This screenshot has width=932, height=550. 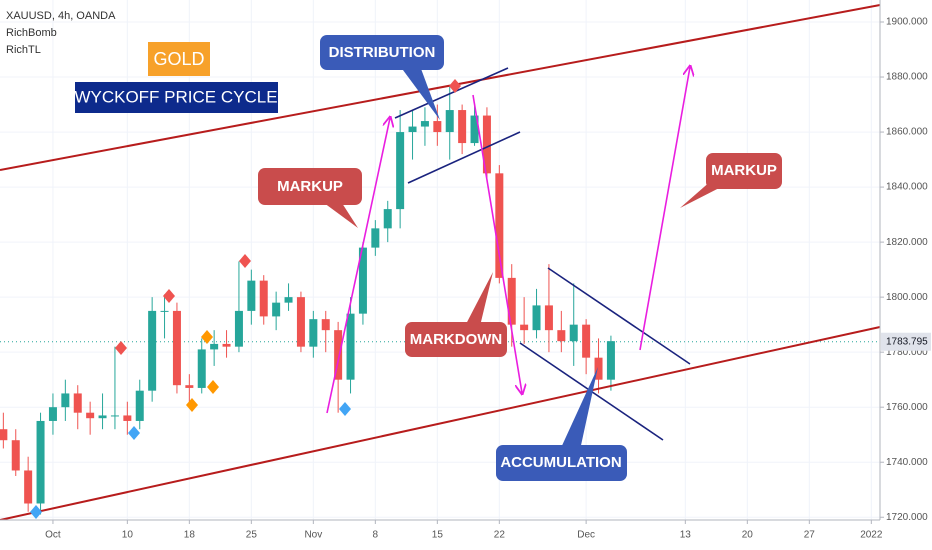 What do you see at coordinates (907, 297) in the screenshot?
I see `y-tick-label: 1800.000` at bounding box center [907, 297].